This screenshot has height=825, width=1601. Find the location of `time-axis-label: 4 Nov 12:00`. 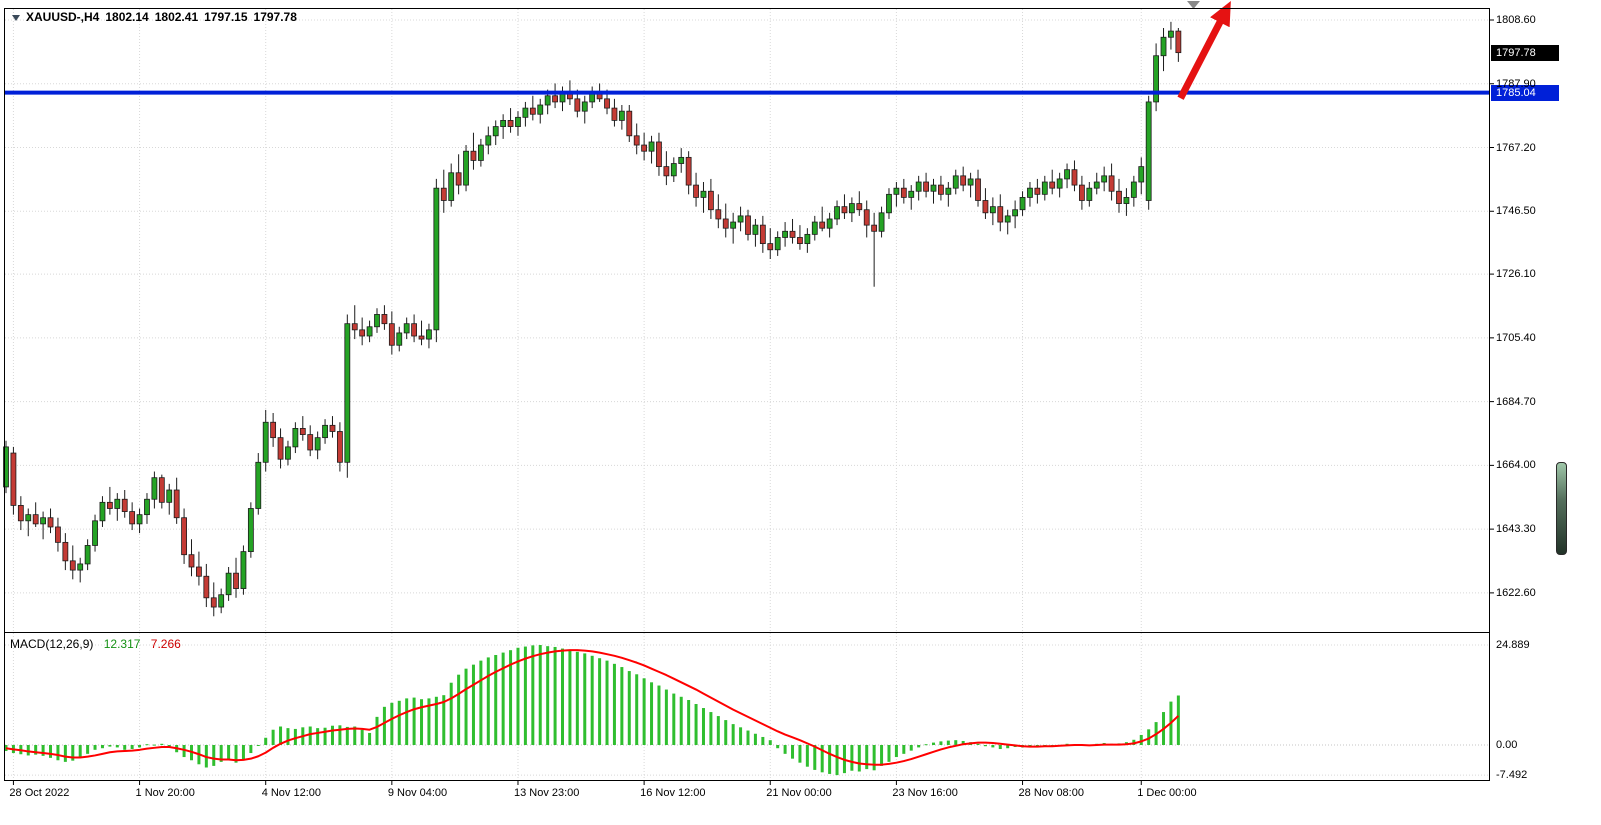

time-axis-label: 4 Nov 12:00 is located at coordinates (291, 793).